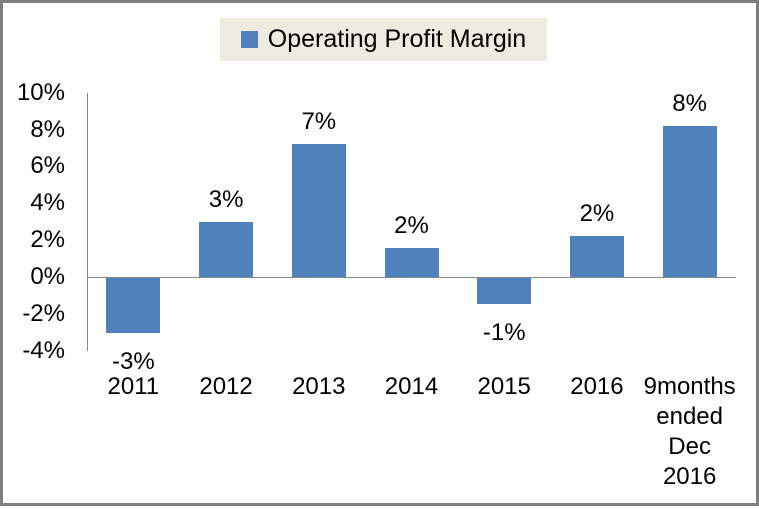  I want to click on category-label: 2016, so click(597, 386).